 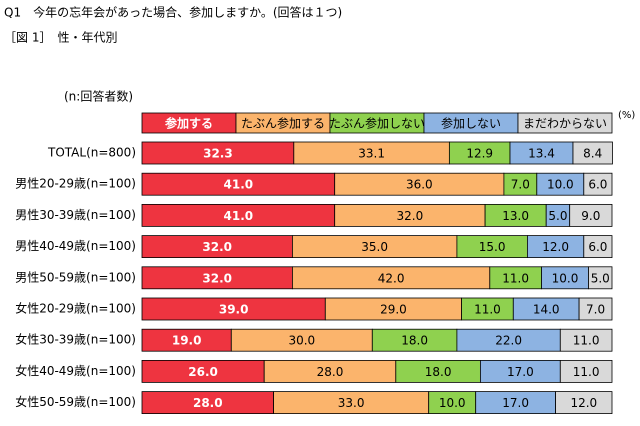 I want to click on legend-label: 参加しない, so click(x=471, y=123).